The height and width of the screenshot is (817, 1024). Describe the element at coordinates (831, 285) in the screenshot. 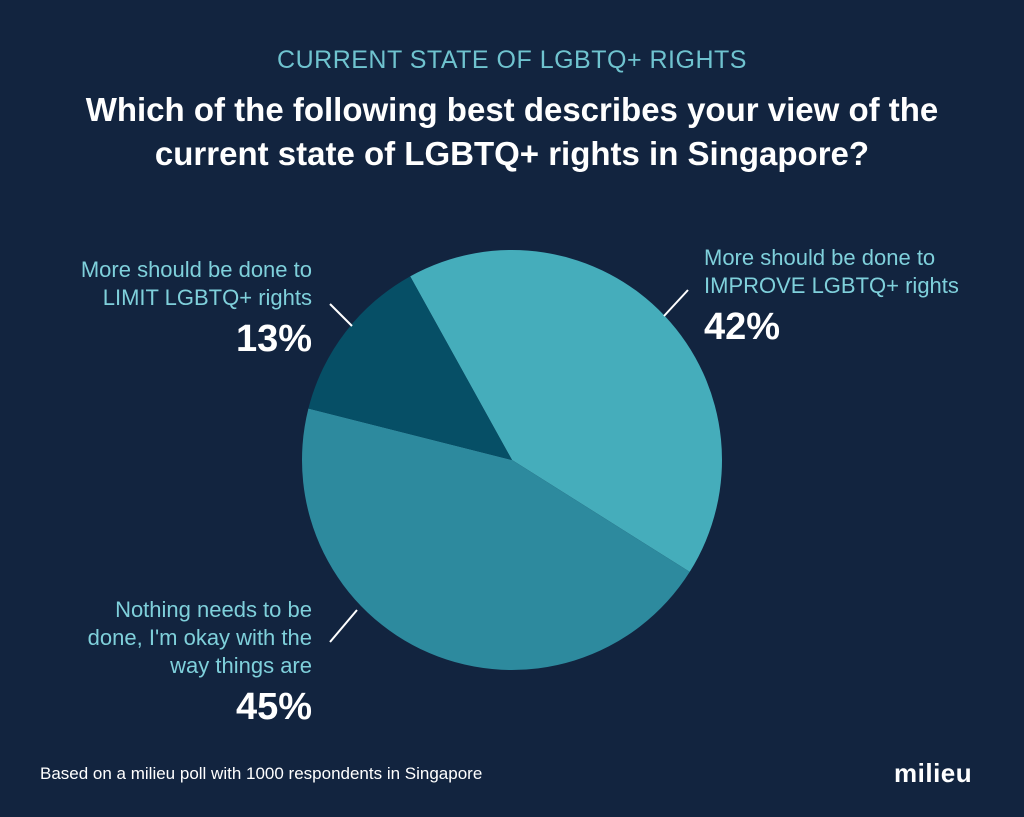

I see `slice-label-improve-line-2: IMPROVE LGBTQ+ rights` at that location.